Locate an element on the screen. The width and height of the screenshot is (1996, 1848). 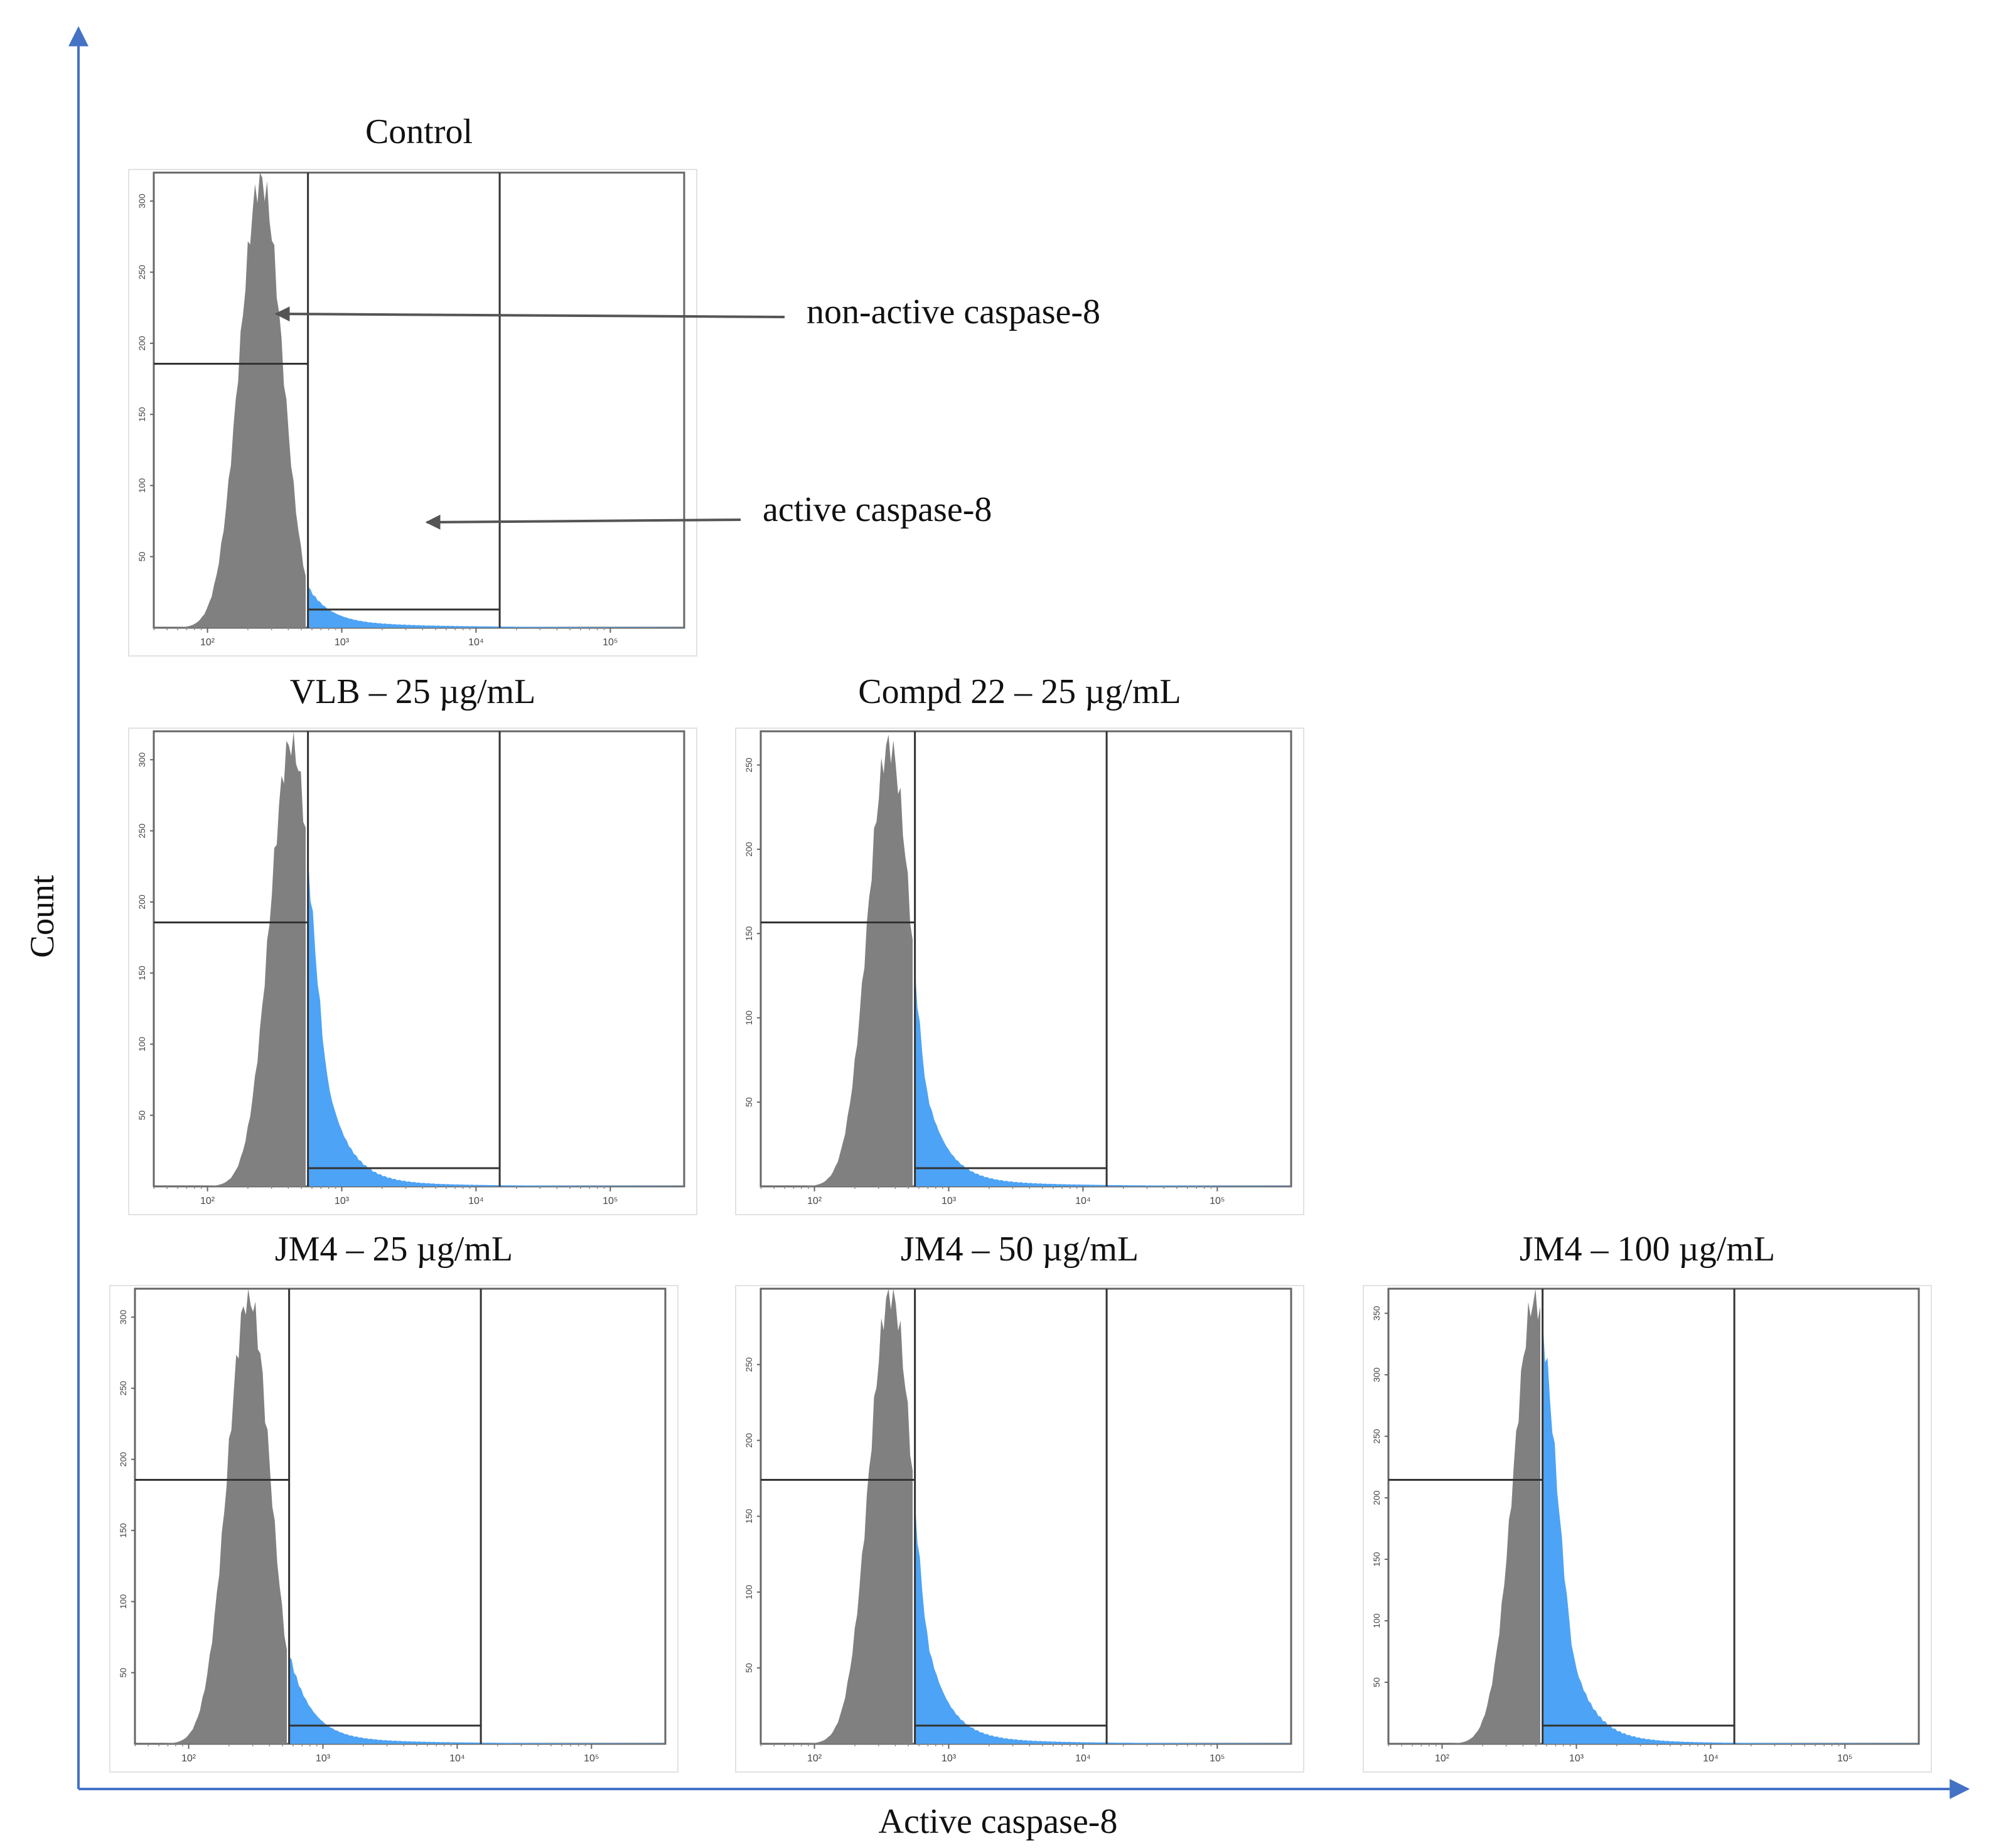
annotation-arrow-active is located at coordinates (583, 522).